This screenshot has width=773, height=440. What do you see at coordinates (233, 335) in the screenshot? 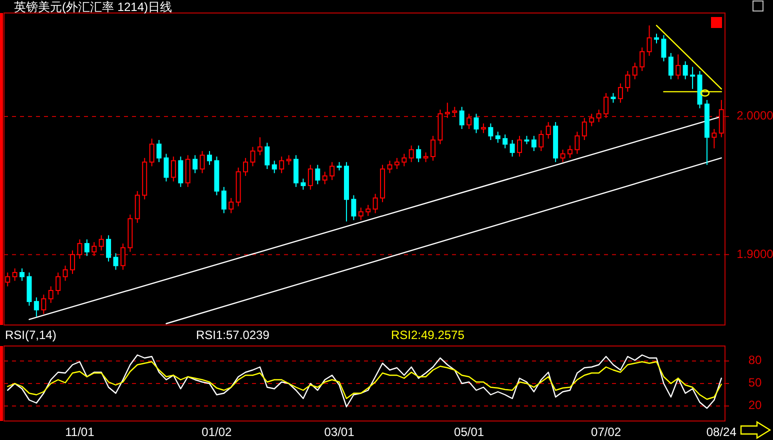
I see `text: RSI1:57.0239` at bounding box center [233, 335].